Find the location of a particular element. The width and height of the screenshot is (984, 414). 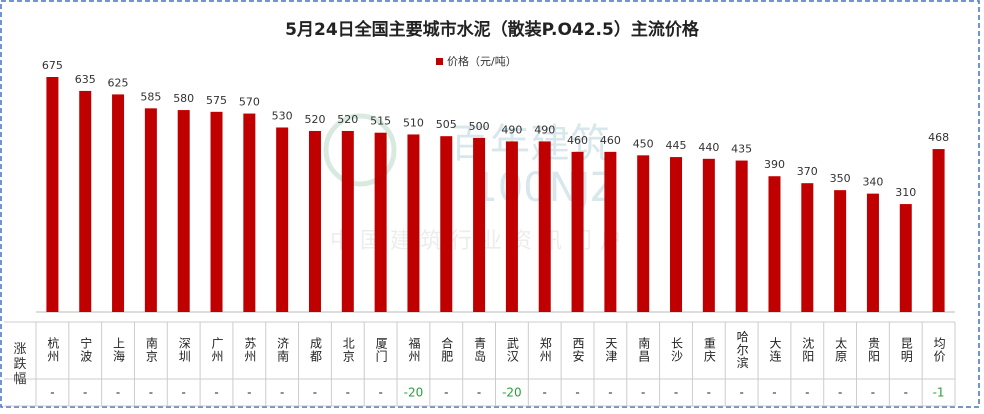

data-label: 580 is located at coordinates (183, 98).